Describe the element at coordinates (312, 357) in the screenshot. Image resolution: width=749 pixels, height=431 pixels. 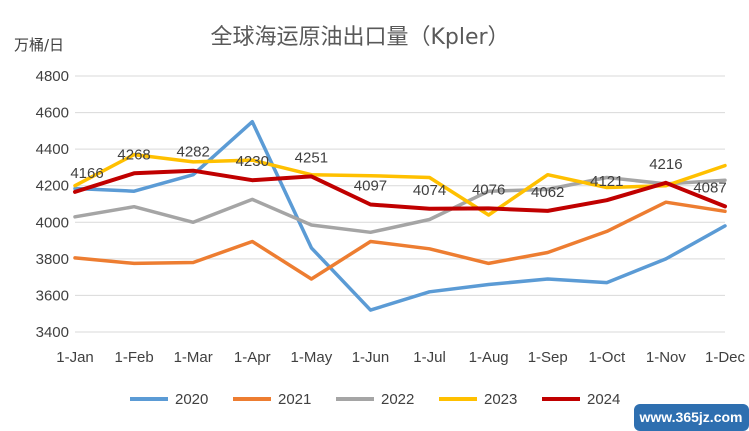
I see `x-tick-label: 1-May` at that location.